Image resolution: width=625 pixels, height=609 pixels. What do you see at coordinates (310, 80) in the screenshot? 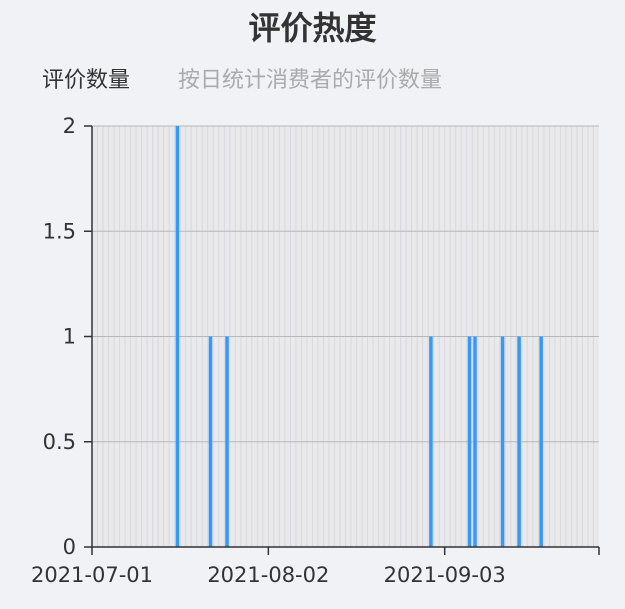
I see `chart-subtitle: 按日统计消费者的评价数量` at bounding box center [310, 80].